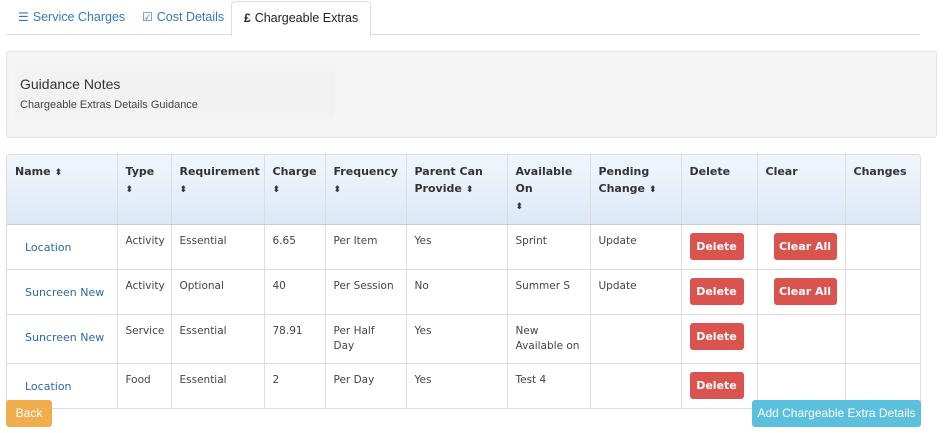  What do you see at coordinates (366, 385) in the screenshot?
I see `cell-frequency: Per Day` at bounding box center [366, 385].